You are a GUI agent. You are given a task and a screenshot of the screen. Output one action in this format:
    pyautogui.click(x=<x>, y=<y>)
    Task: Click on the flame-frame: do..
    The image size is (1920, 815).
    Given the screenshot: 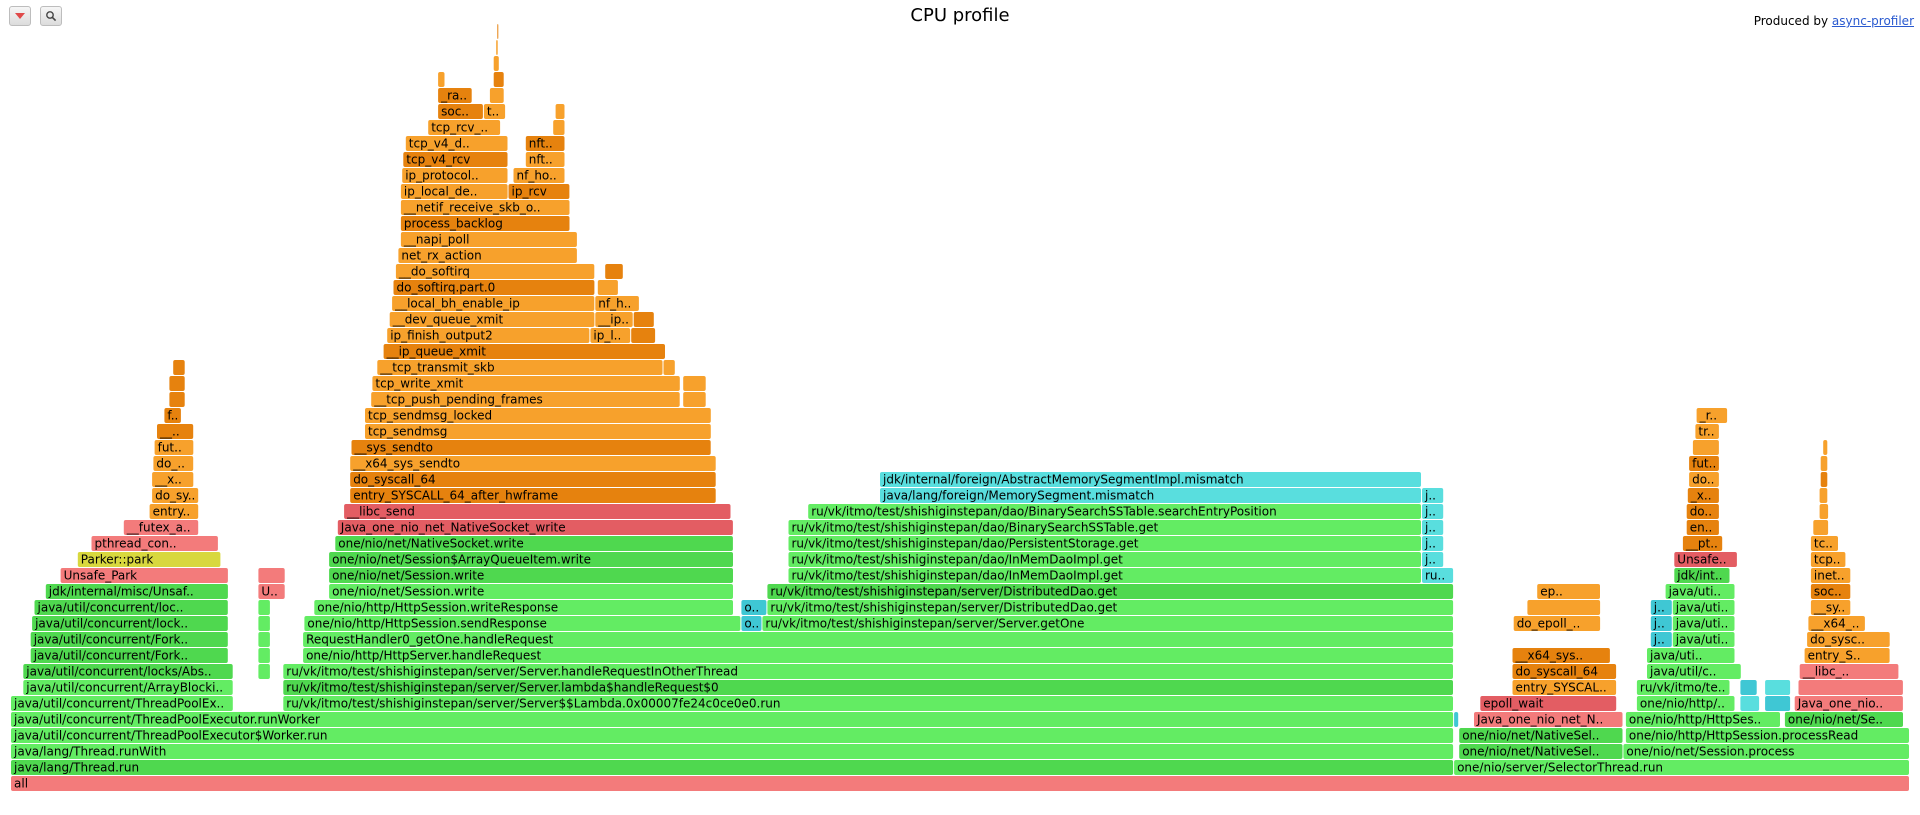 What is the action you would take?
    pyautogui.click(x=1704, y=479)
    